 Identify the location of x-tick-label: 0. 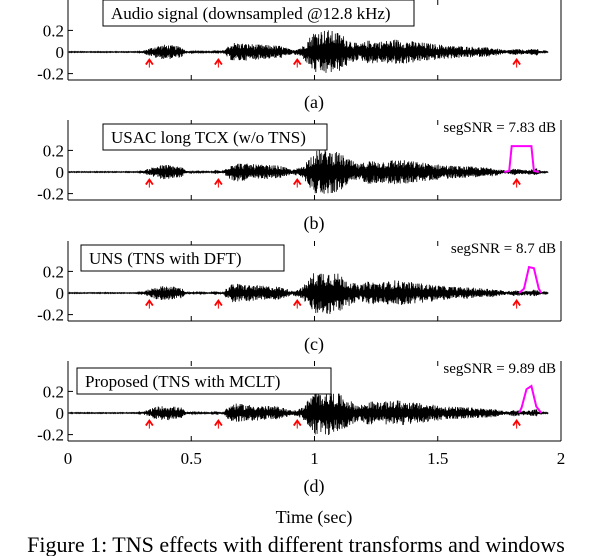
(68, 458).